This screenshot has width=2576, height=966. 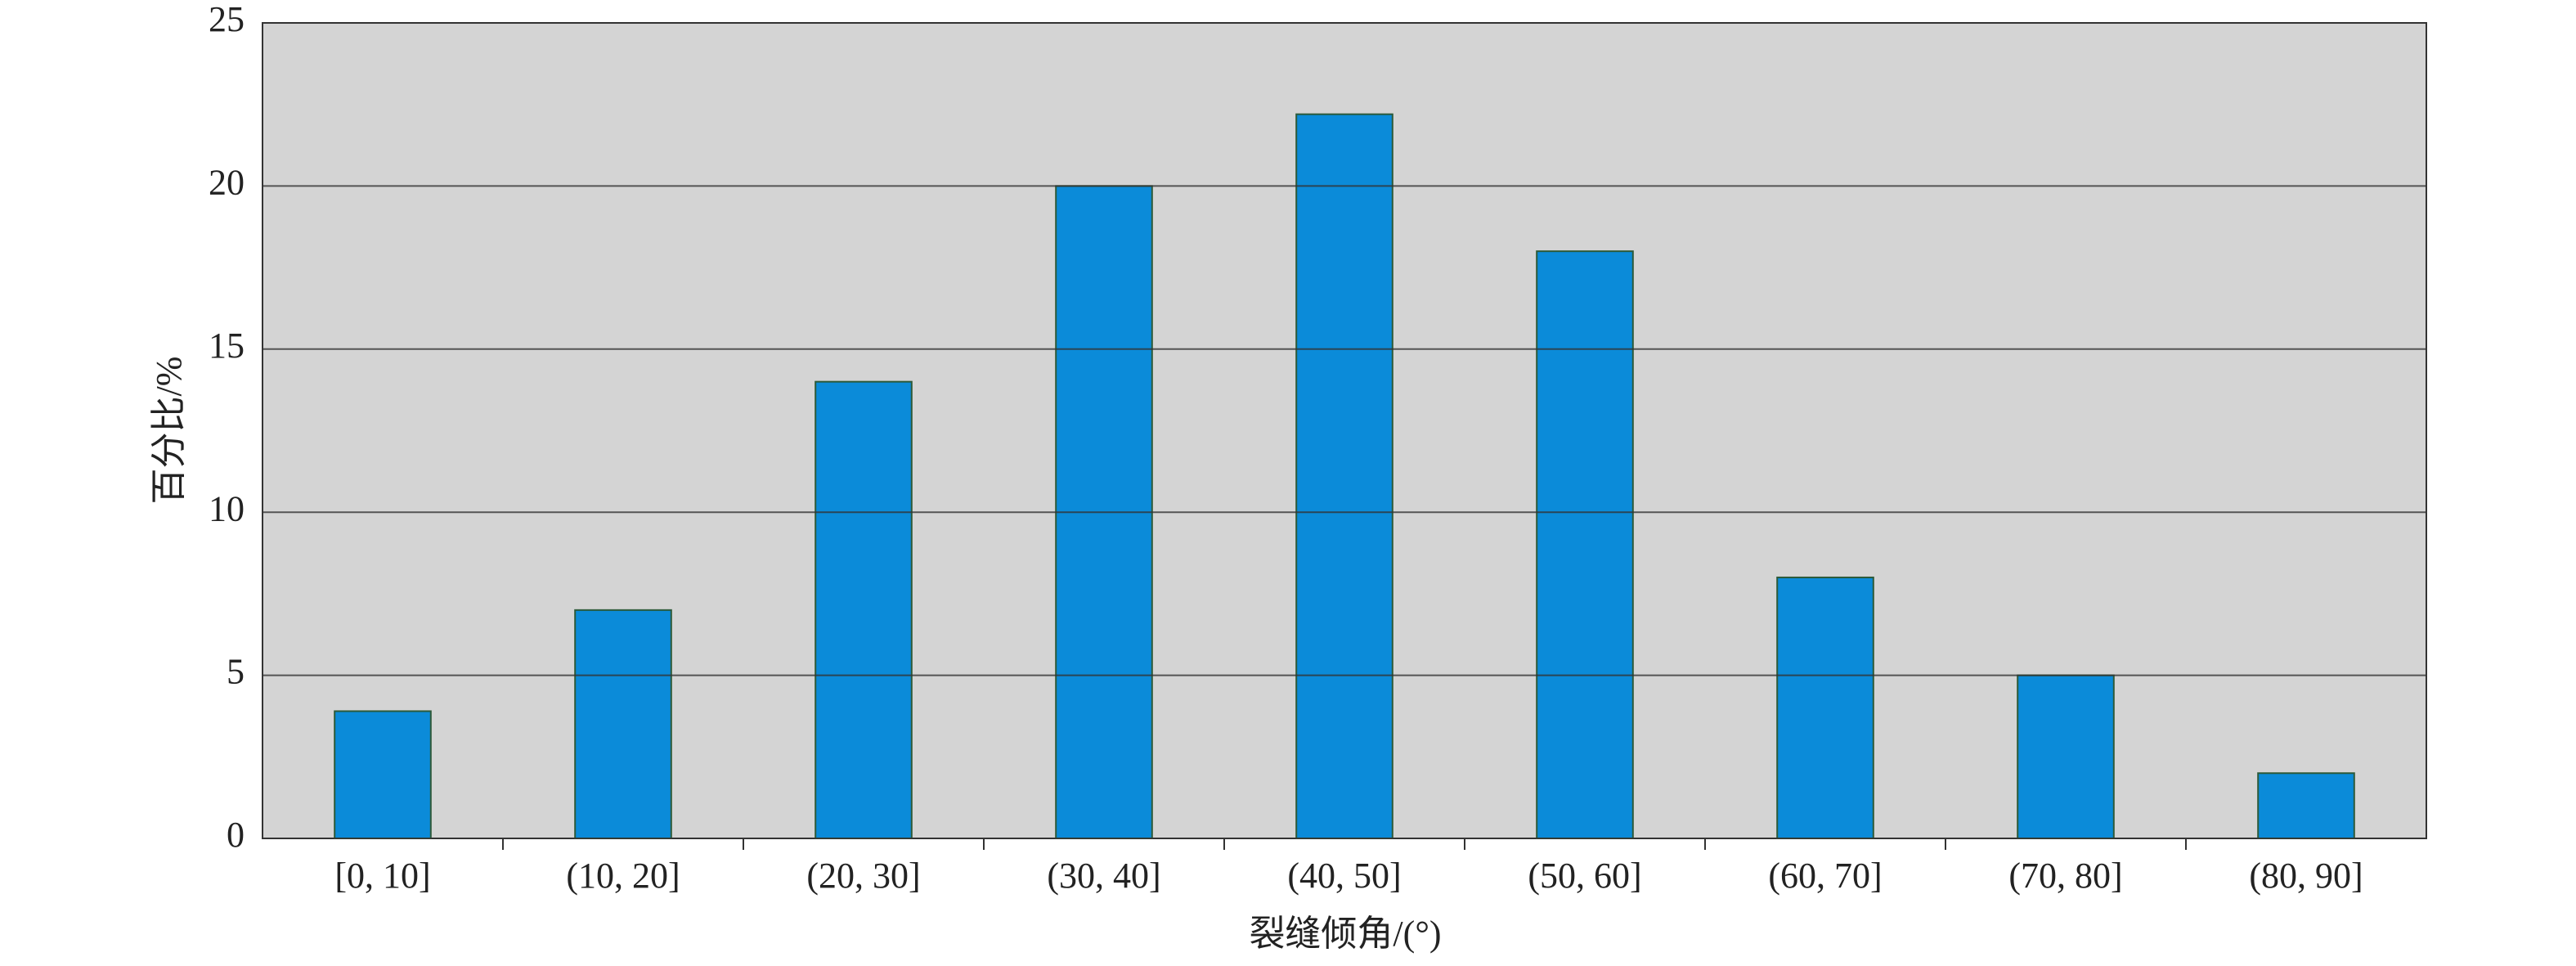 What do you see at coordinates (227, 346) in the screenshot?
I see `y-tick-label: 15` at bounding box center [227, 346].